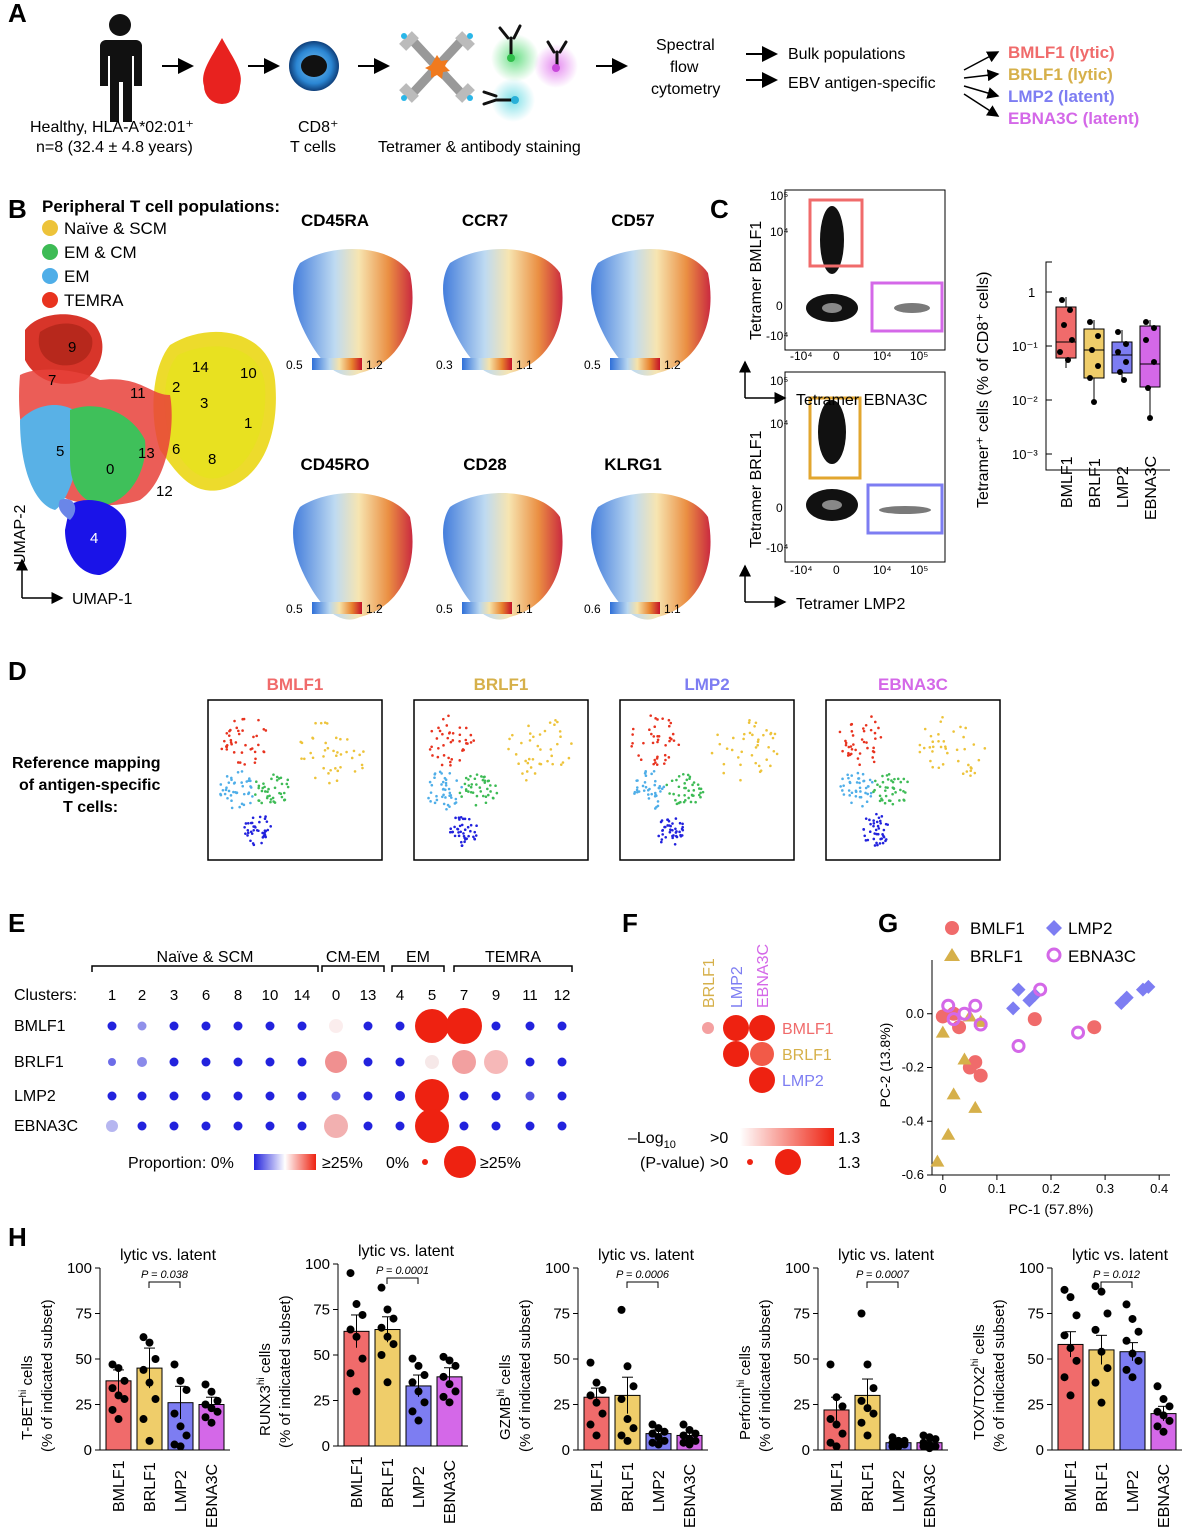 The width and height of the screenshot is (1200, 1533). What do you see at coordinates (444, 609) in the screenshot?
I see `marker-scale-min: 0.5` at bounding box center [444, 609].